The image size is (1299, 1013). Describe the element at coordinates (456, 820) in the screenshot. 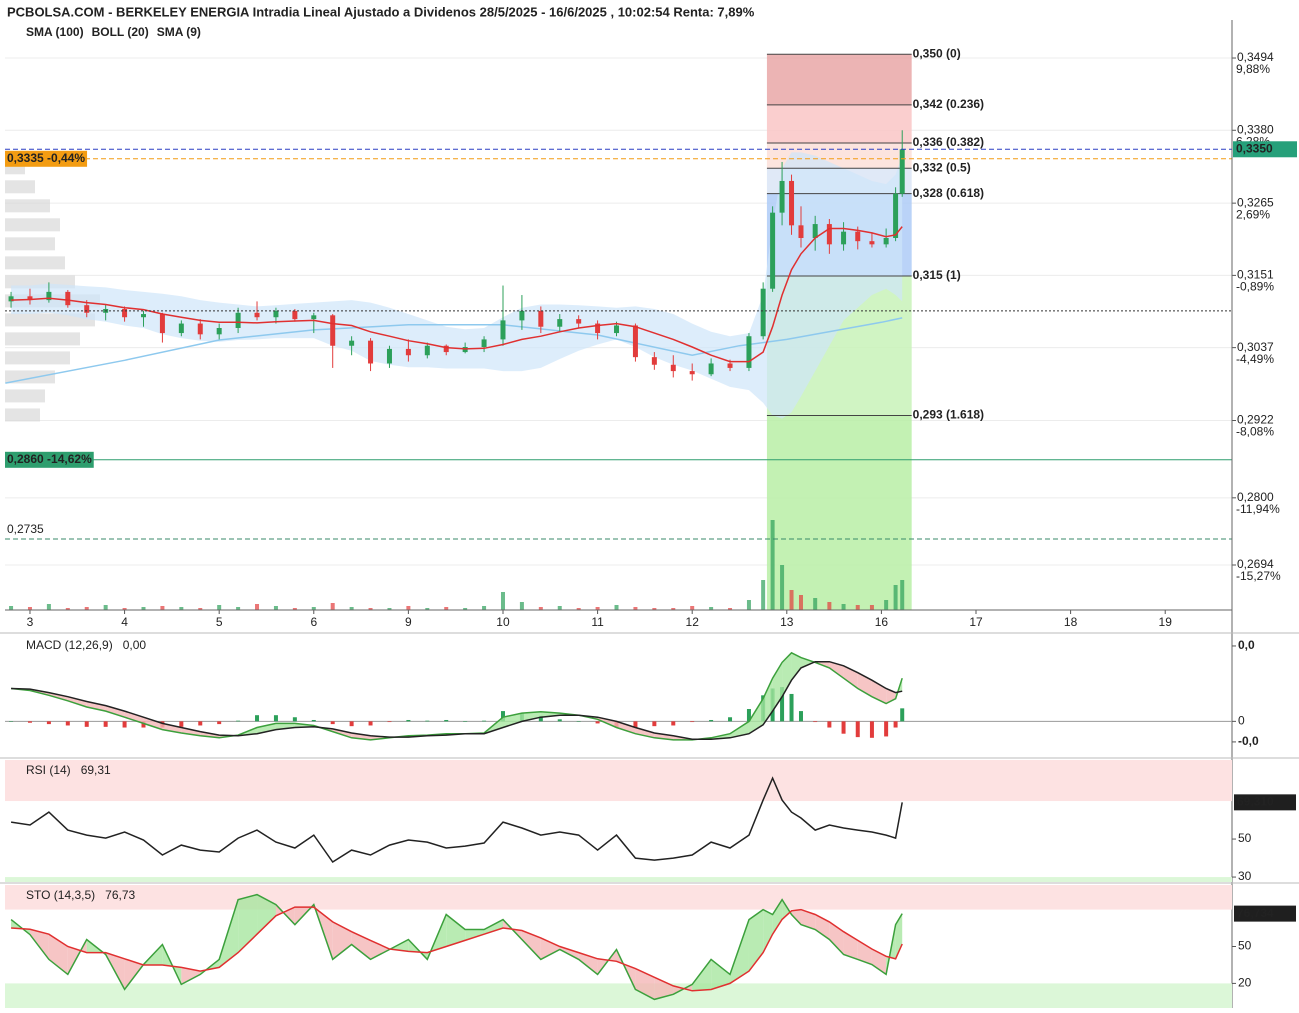

I see `indicator-line` at that location.